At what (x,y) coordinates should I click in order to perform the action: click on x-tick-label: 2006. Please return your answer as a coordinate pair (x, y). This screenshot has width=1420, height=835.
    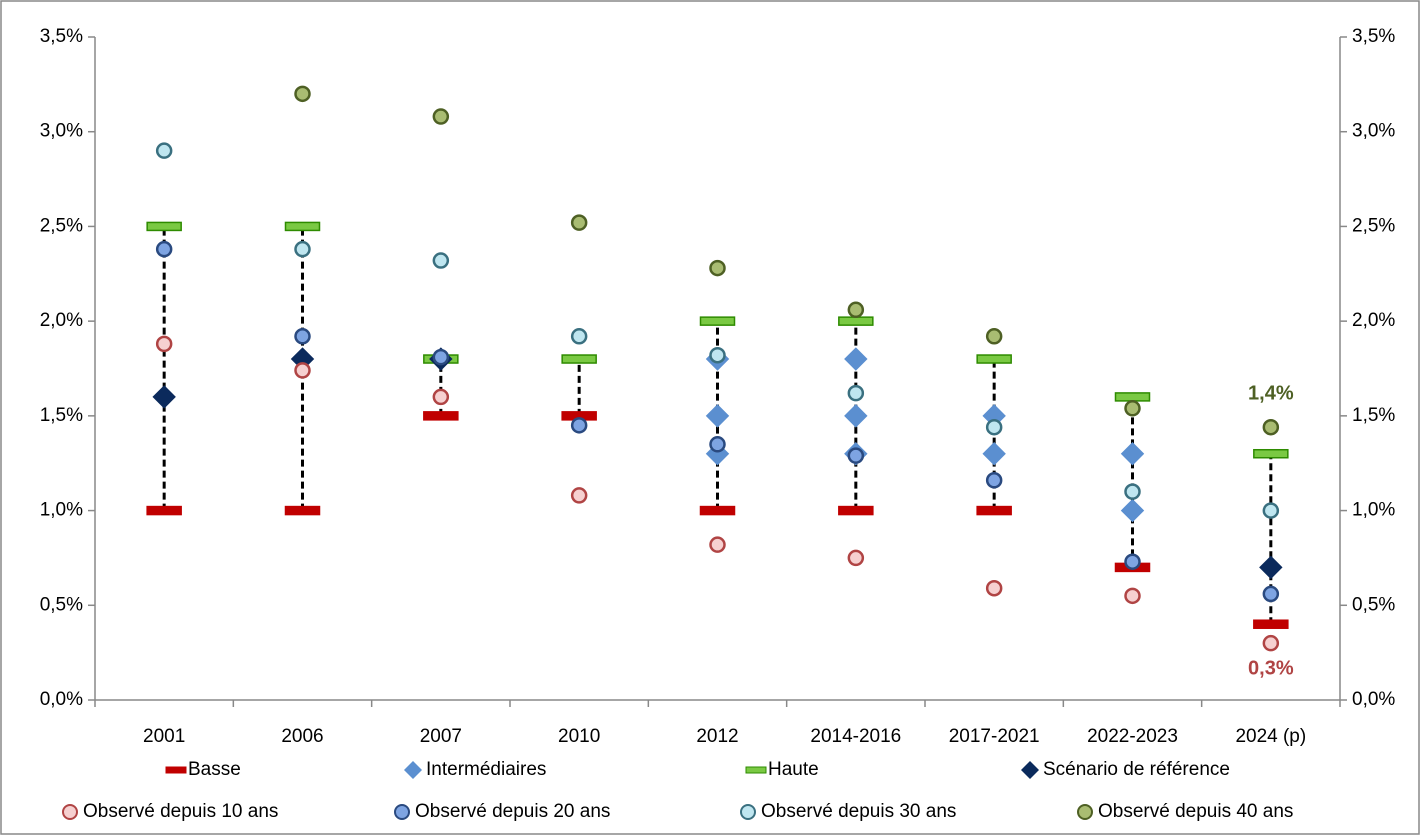
    Looking at the image, I should click on (302, 736).